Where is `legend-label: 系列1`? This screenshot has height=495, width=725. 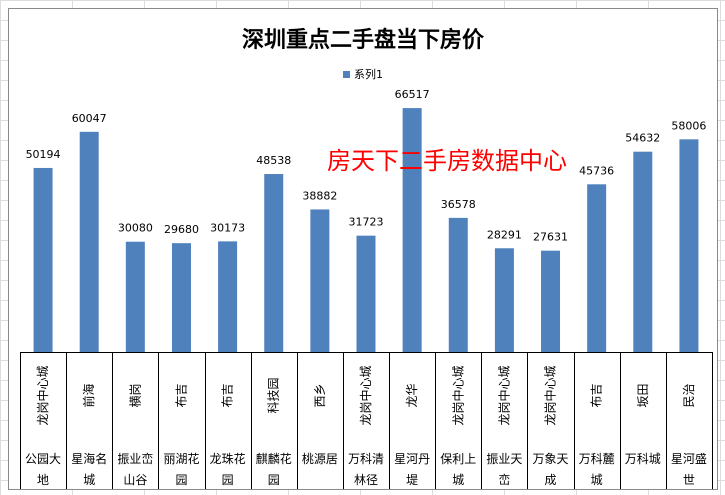
legend-label: 系列1 is located at coordinates (368, 74).